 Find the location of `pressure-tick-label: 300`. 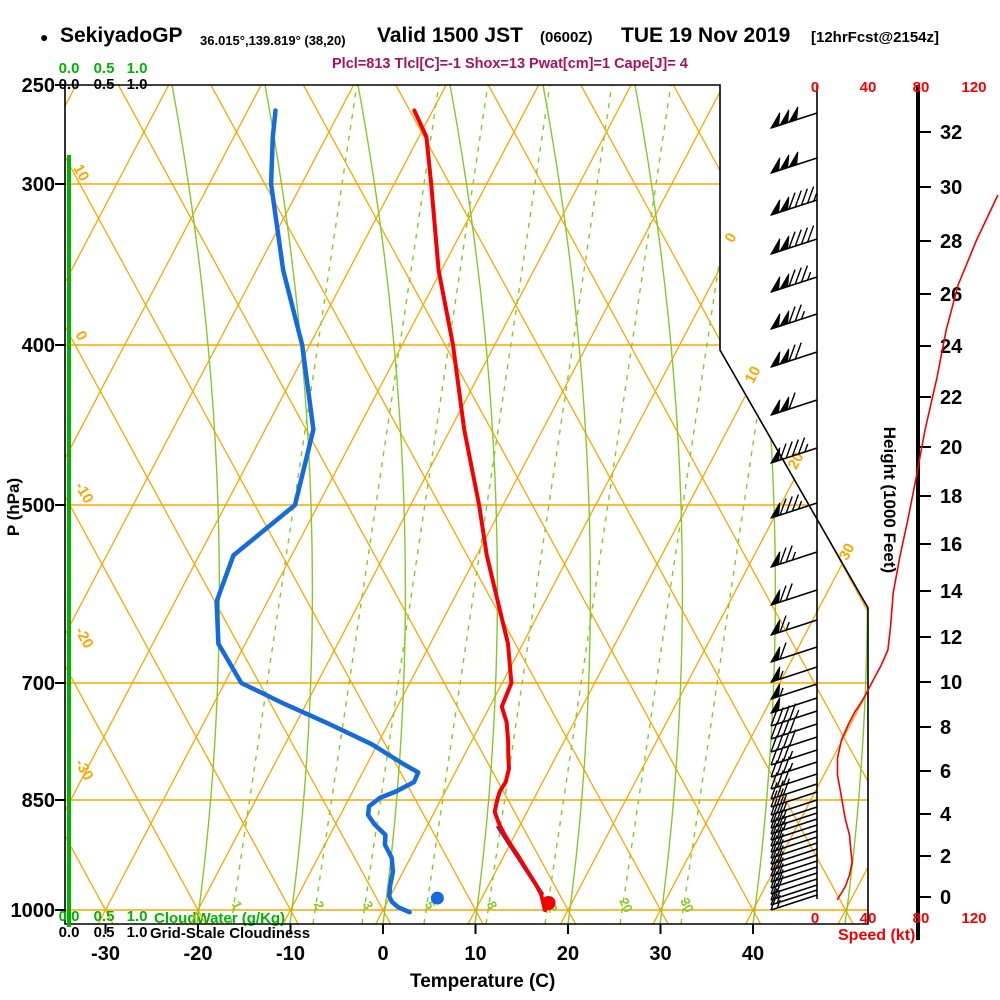

pressure-tick-label: 300 is located at coordinates (38, 185).